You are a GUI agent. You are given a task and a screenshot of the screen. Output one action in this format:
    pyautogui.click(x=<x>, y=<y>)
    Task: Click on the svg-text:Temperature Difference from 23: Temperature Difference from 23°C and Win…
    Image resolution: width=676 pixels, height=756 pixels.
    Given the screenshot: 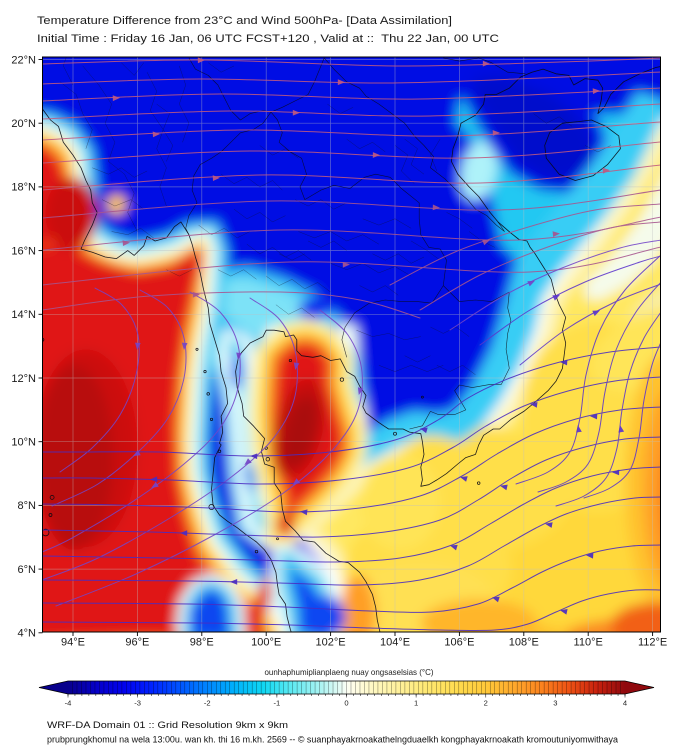 What is the action you would take?
    pyautogui.click(x=244, y=21)
    